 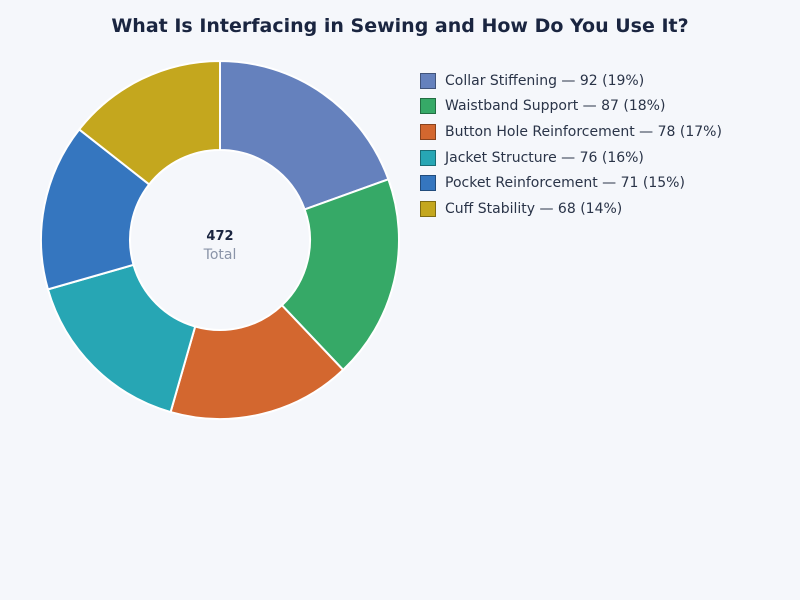 I want to click on donut-slice-cuff-stability, so click(x=149, y=122).